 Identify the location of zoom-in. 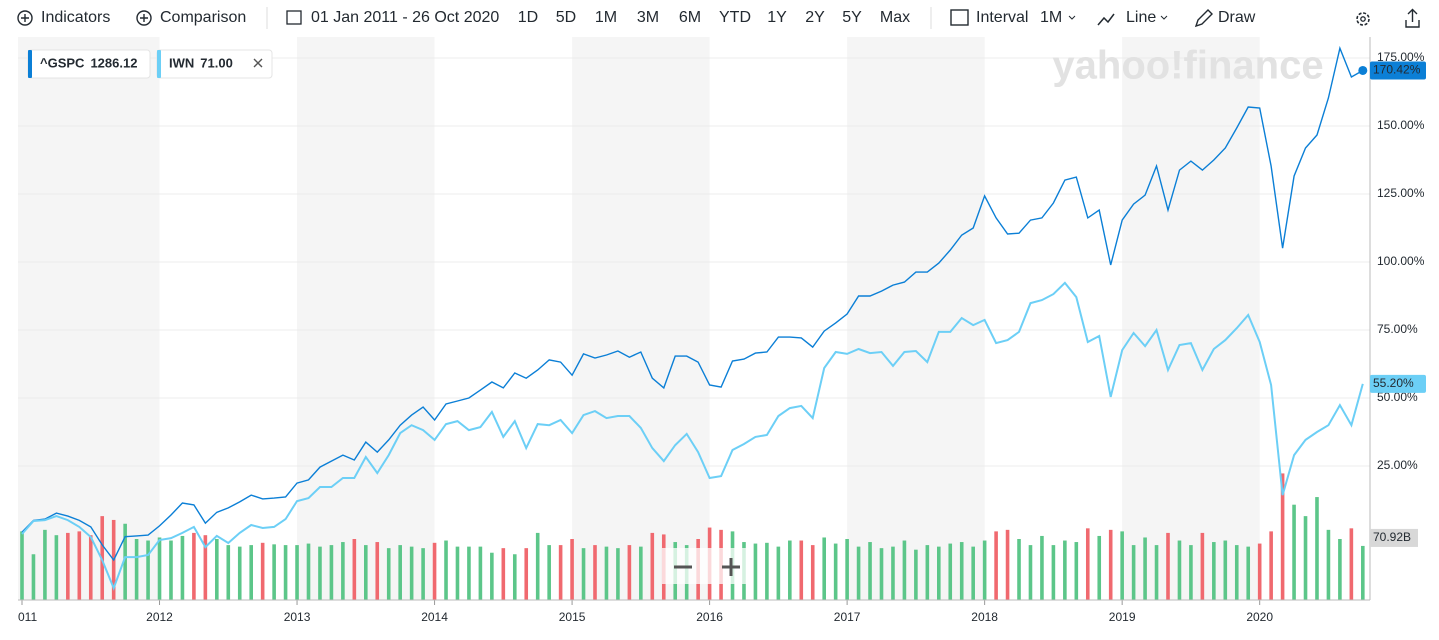
(731, 567).